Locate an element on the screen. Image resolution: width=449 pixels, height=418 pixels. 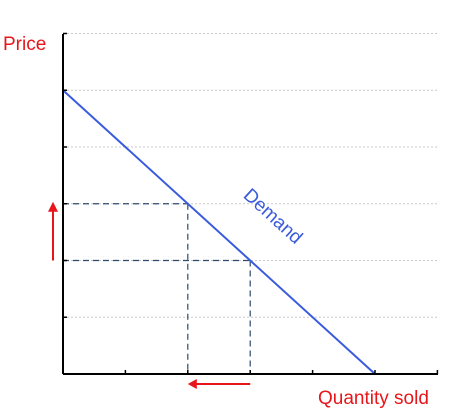
x-axis-label: Quantity sold is located at coordinates (373, 398).